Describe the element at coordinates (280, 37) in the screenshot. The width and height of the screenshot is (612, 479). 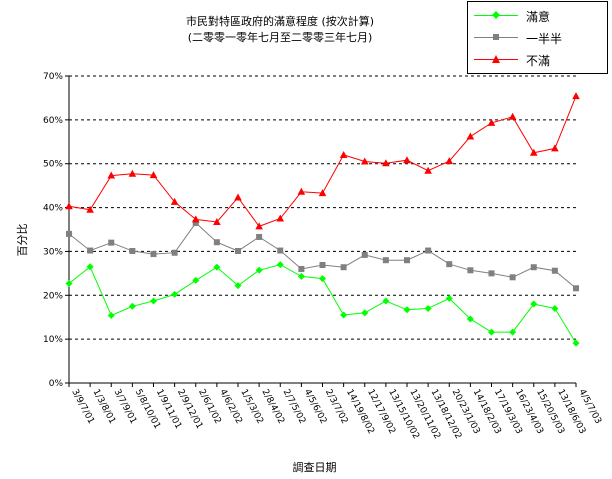
I see `chart-title-line-2: (二零零一零年七月至二零零三年七月)` at that location.